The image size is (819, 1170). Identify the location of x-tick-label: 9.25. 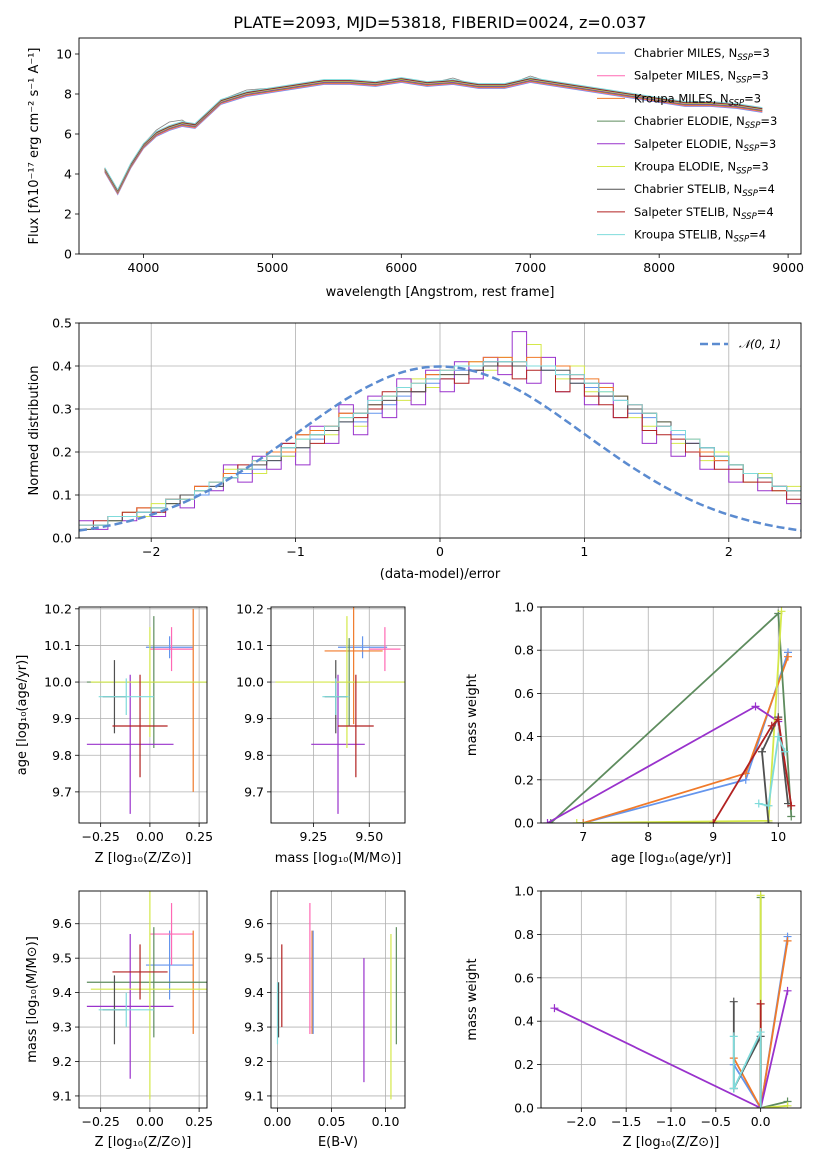
(314, 836).